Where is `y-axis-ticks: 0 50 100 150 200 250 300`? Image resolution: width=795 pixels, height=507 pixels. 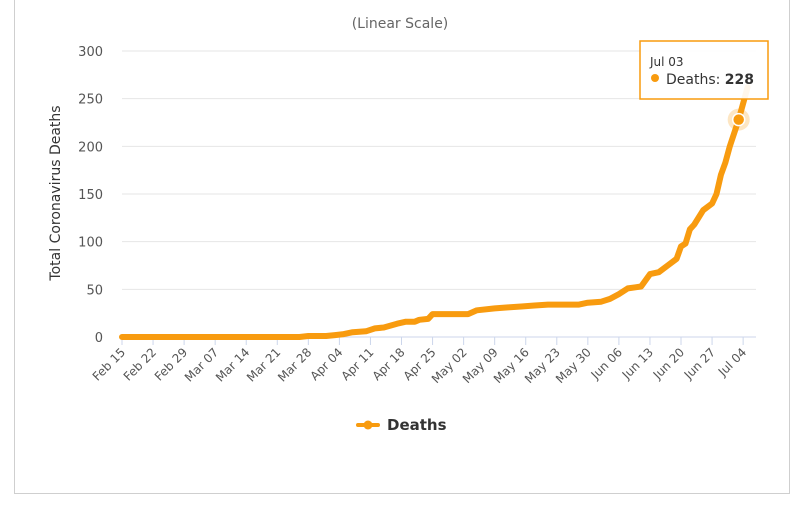 y-axis-ticks: 0 50 100 150 200 250 300 is located at coordinates (90, 195).